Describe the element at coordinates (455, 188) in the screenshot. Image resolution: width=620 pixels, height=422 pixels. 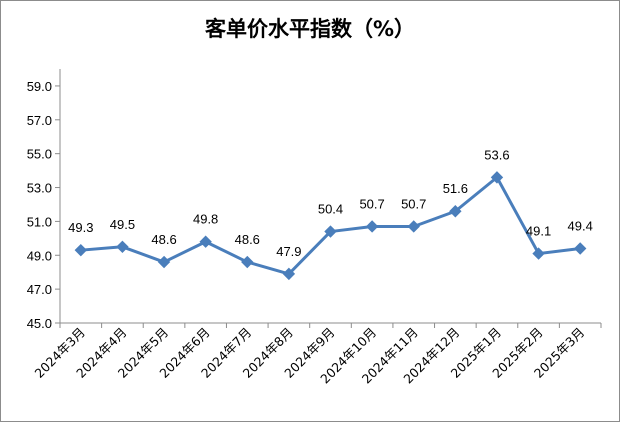
I see `data-label: 51.6` at that location.